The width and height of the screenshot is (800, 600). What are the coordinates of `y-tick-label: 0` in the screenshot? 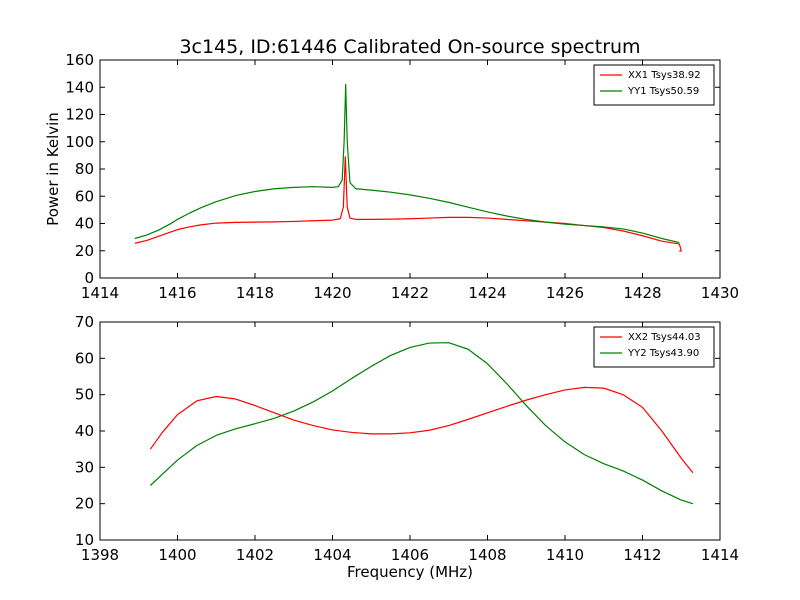 It's located at (89, 278).